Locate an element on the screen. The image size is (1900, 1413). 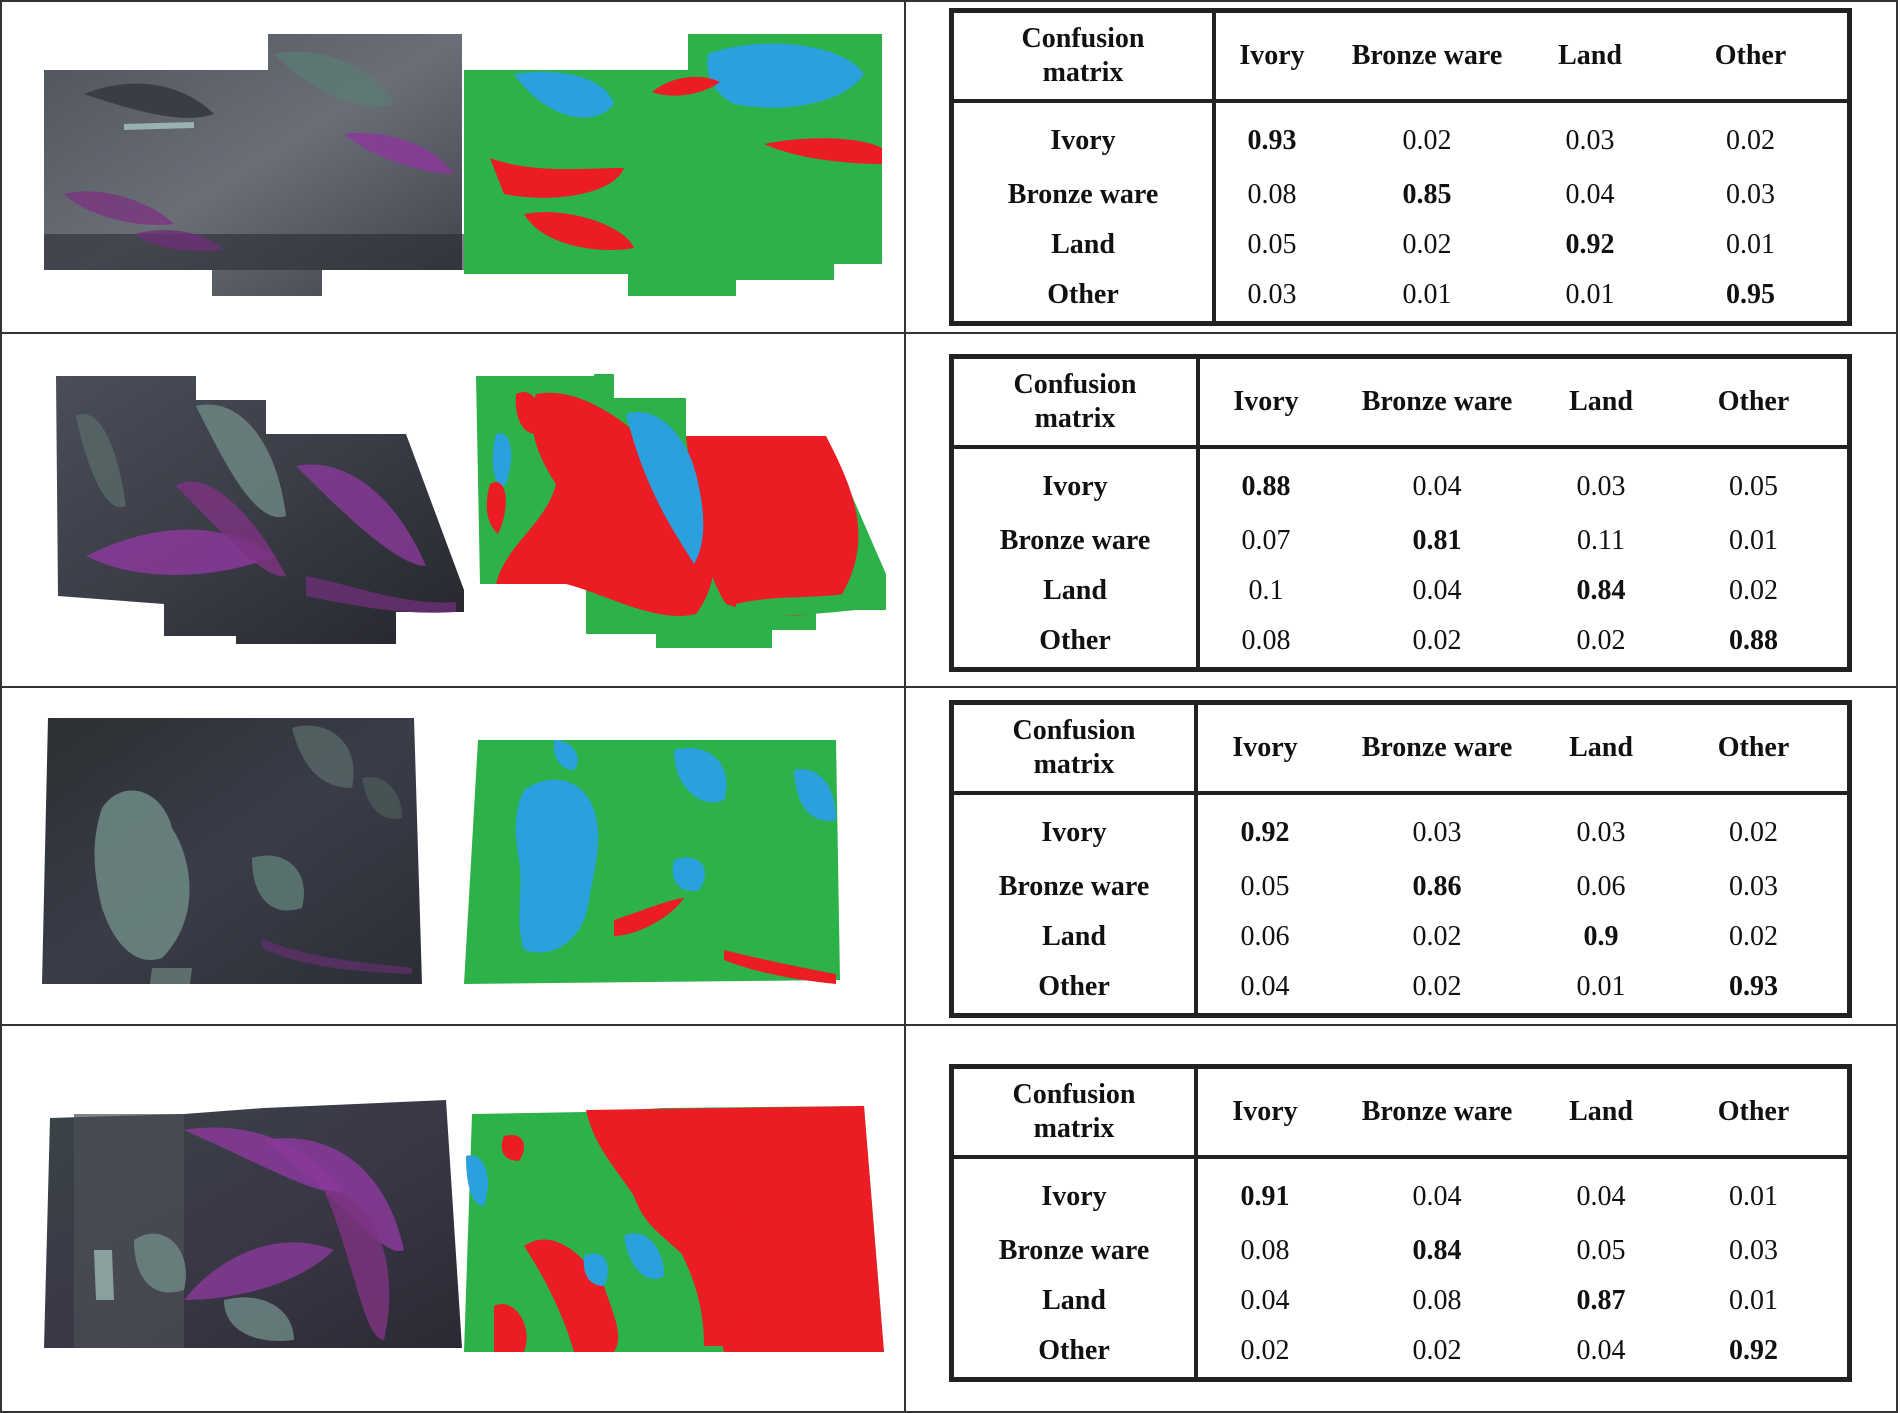
matrix-row: Land 0.04 0.08 0.87 0.01 is located at coordinates (1400, 1300).